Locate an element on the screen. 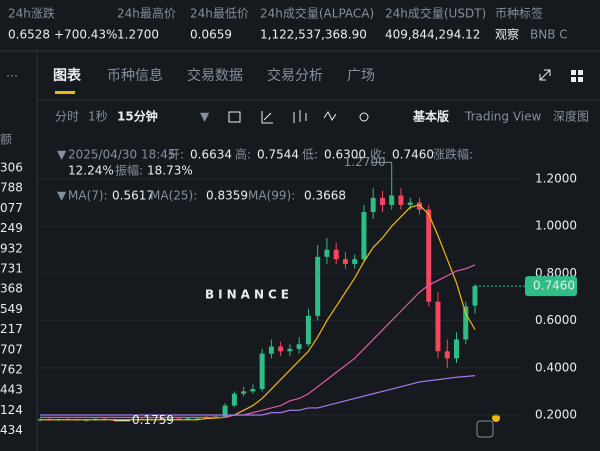 The width and height of the screenshot is (600, 451). dropdown-arrow: ▼ is located at coordinates (205, 117).